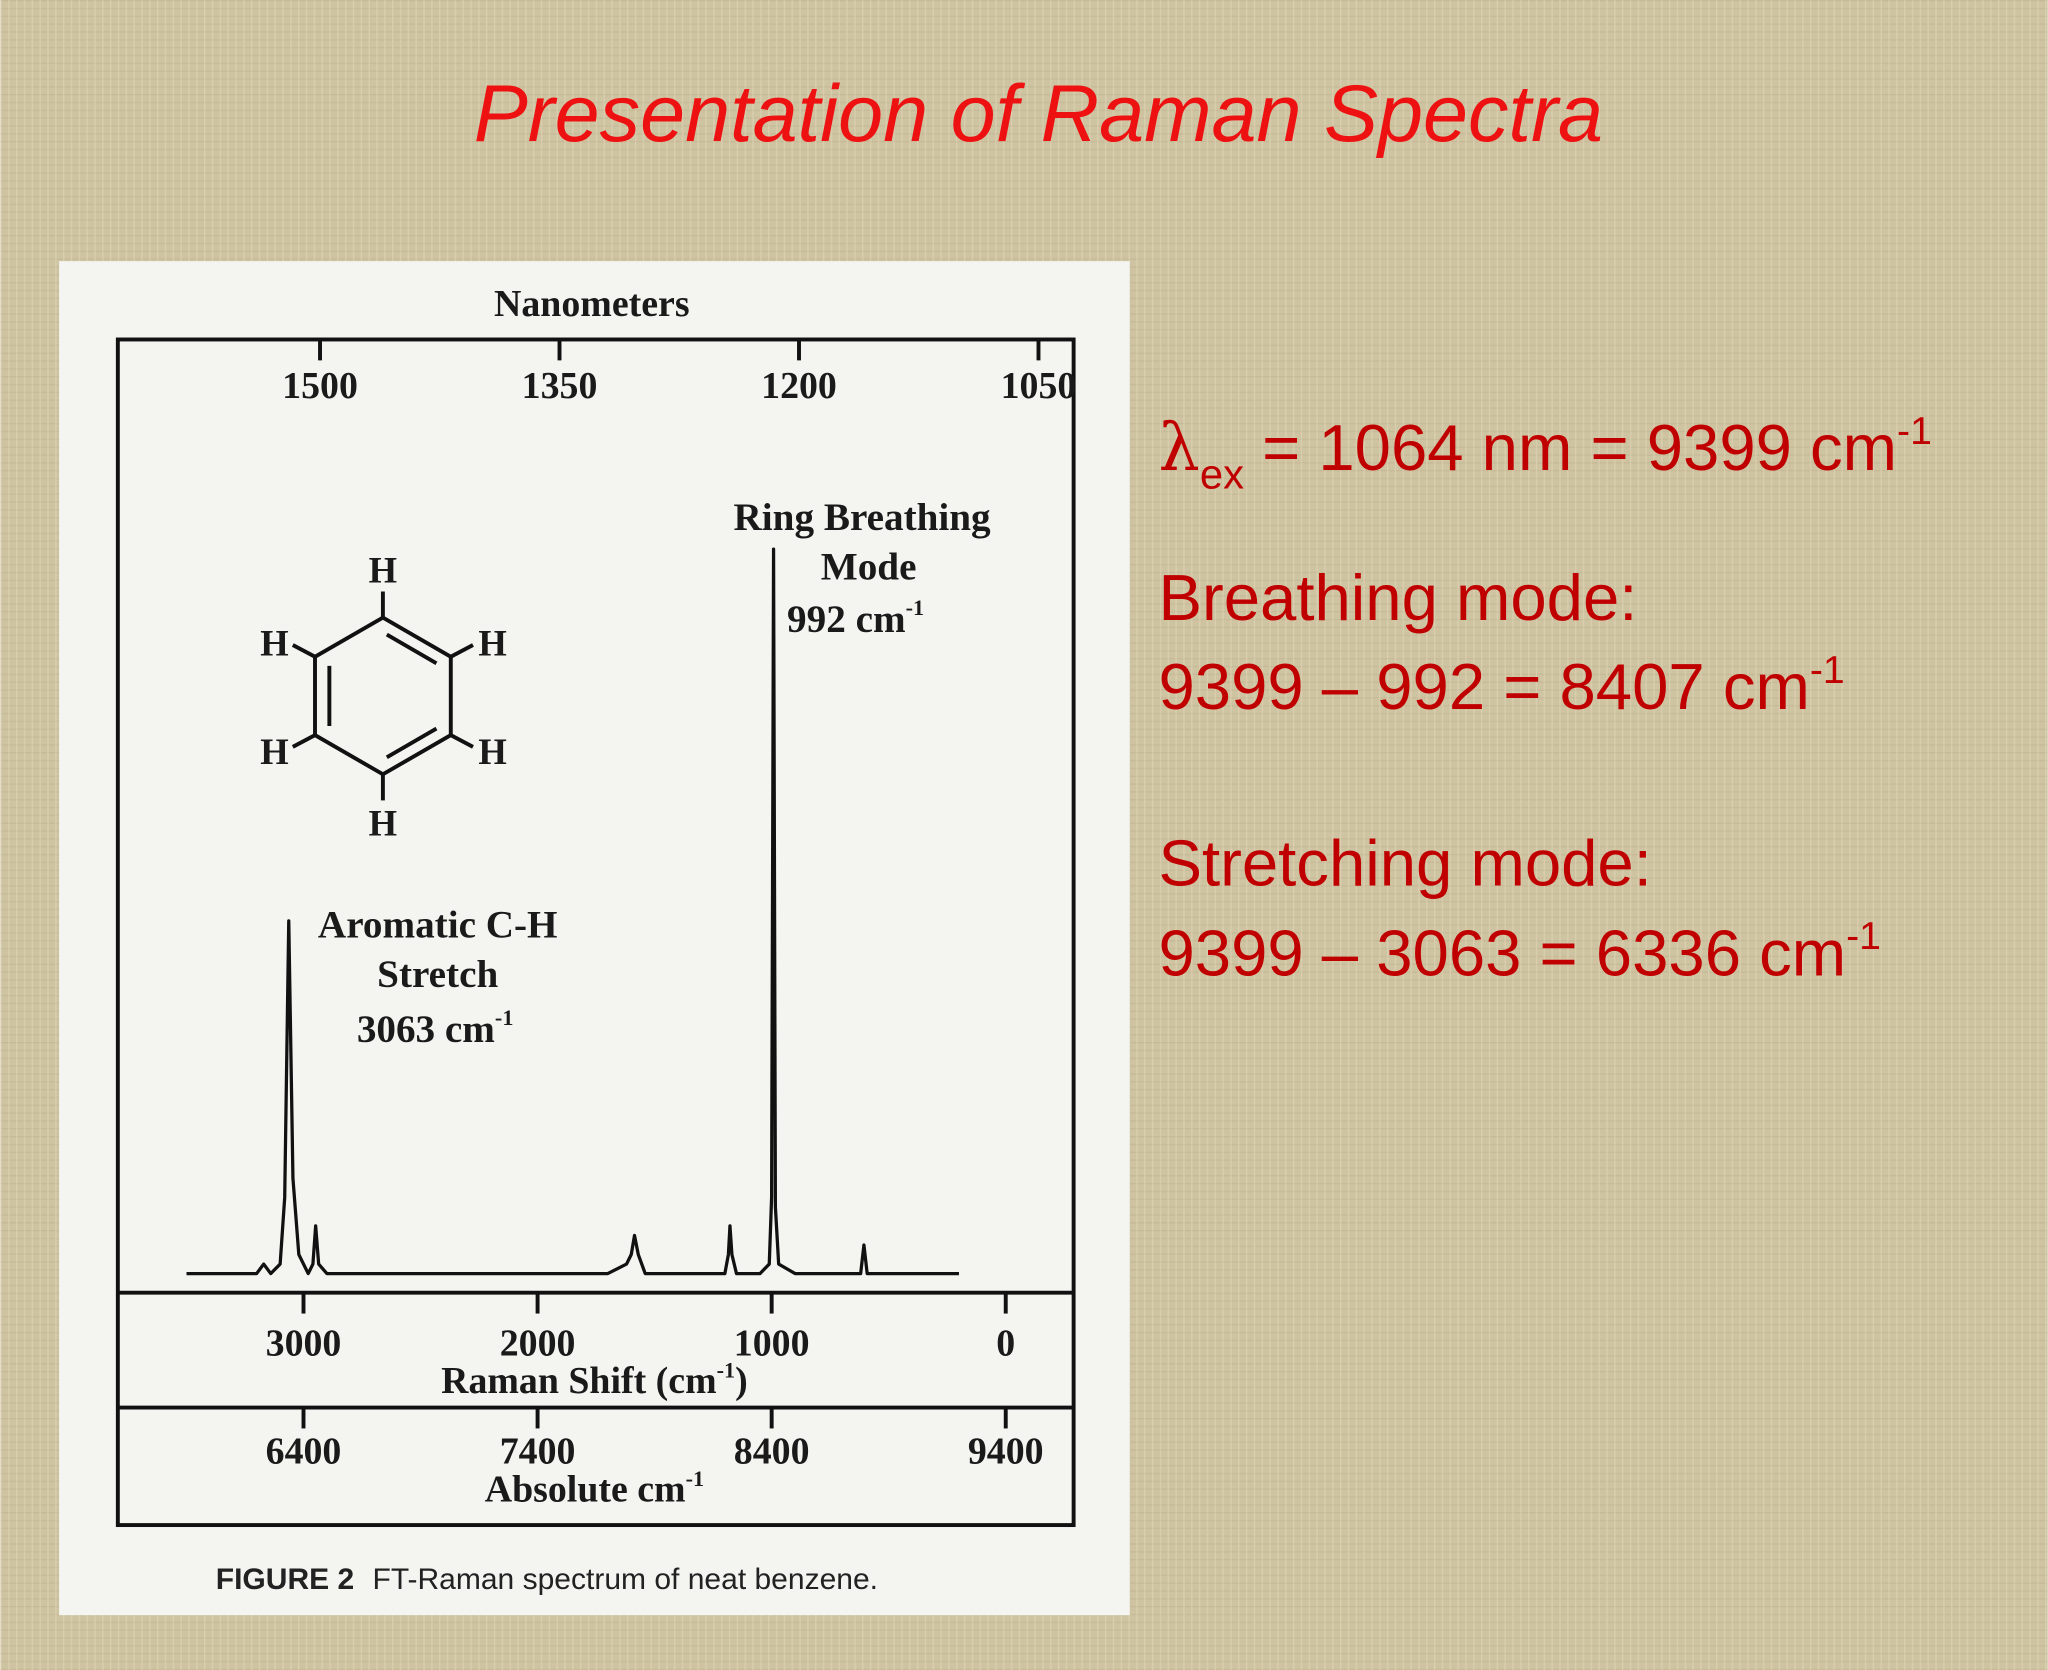  Describe the element at coordinates (869, 567) in the screenshot. I see `annotation-line: Mode` at that location.